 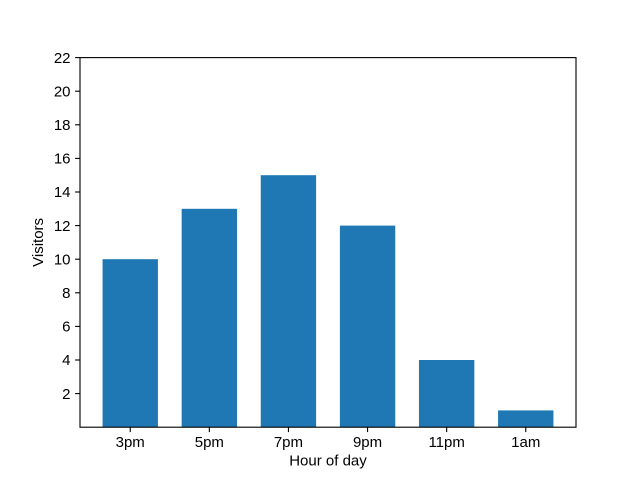 I want to click on svg-text: 3pm, so click(x=130, y=442).